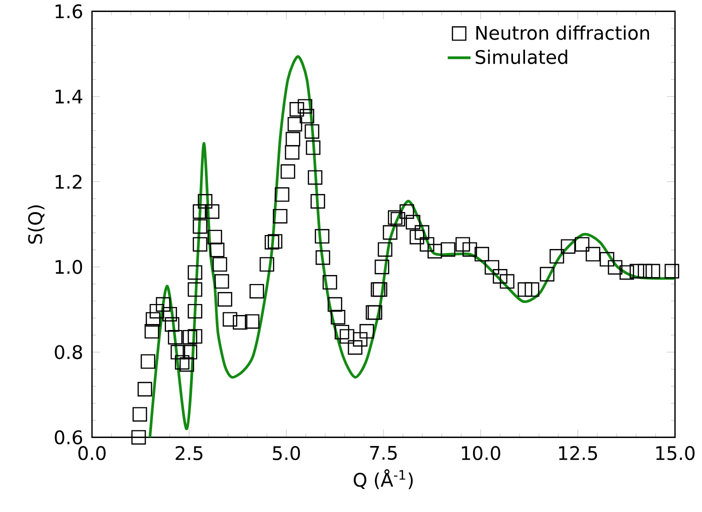 The height and width of the screenshot is (512, 702). I want to click on x-tick-label: 0.0, so click(92, 453).